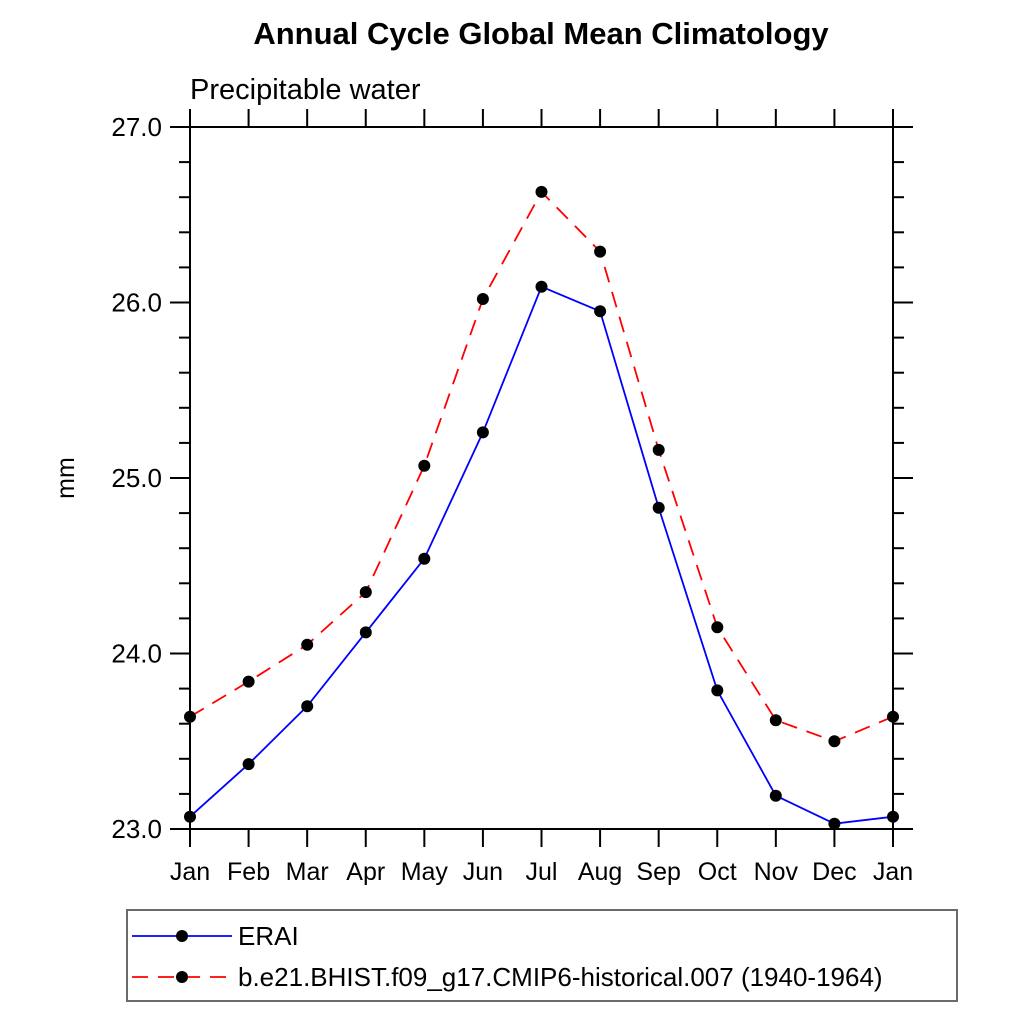  Describe the element at coordinates (305, 90) in the screenshot. I see `chart-subtitle: Precipitable water` at that location.